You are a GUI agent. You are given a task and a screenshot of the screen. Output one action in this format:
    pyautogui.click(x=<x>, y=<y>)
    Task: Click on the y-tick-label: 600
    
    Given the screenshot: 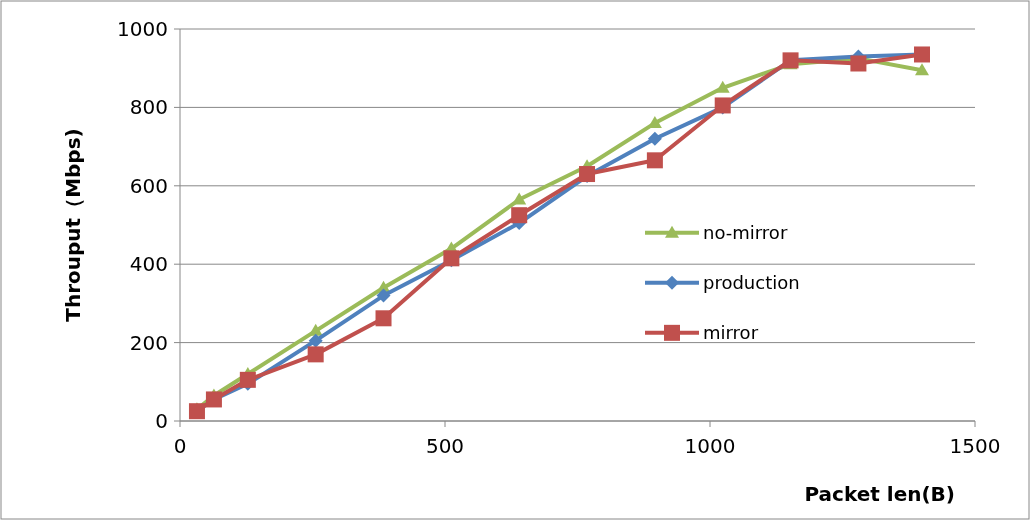 What is the action you would take?
    pyautogui.click(x=148, y=185)
    